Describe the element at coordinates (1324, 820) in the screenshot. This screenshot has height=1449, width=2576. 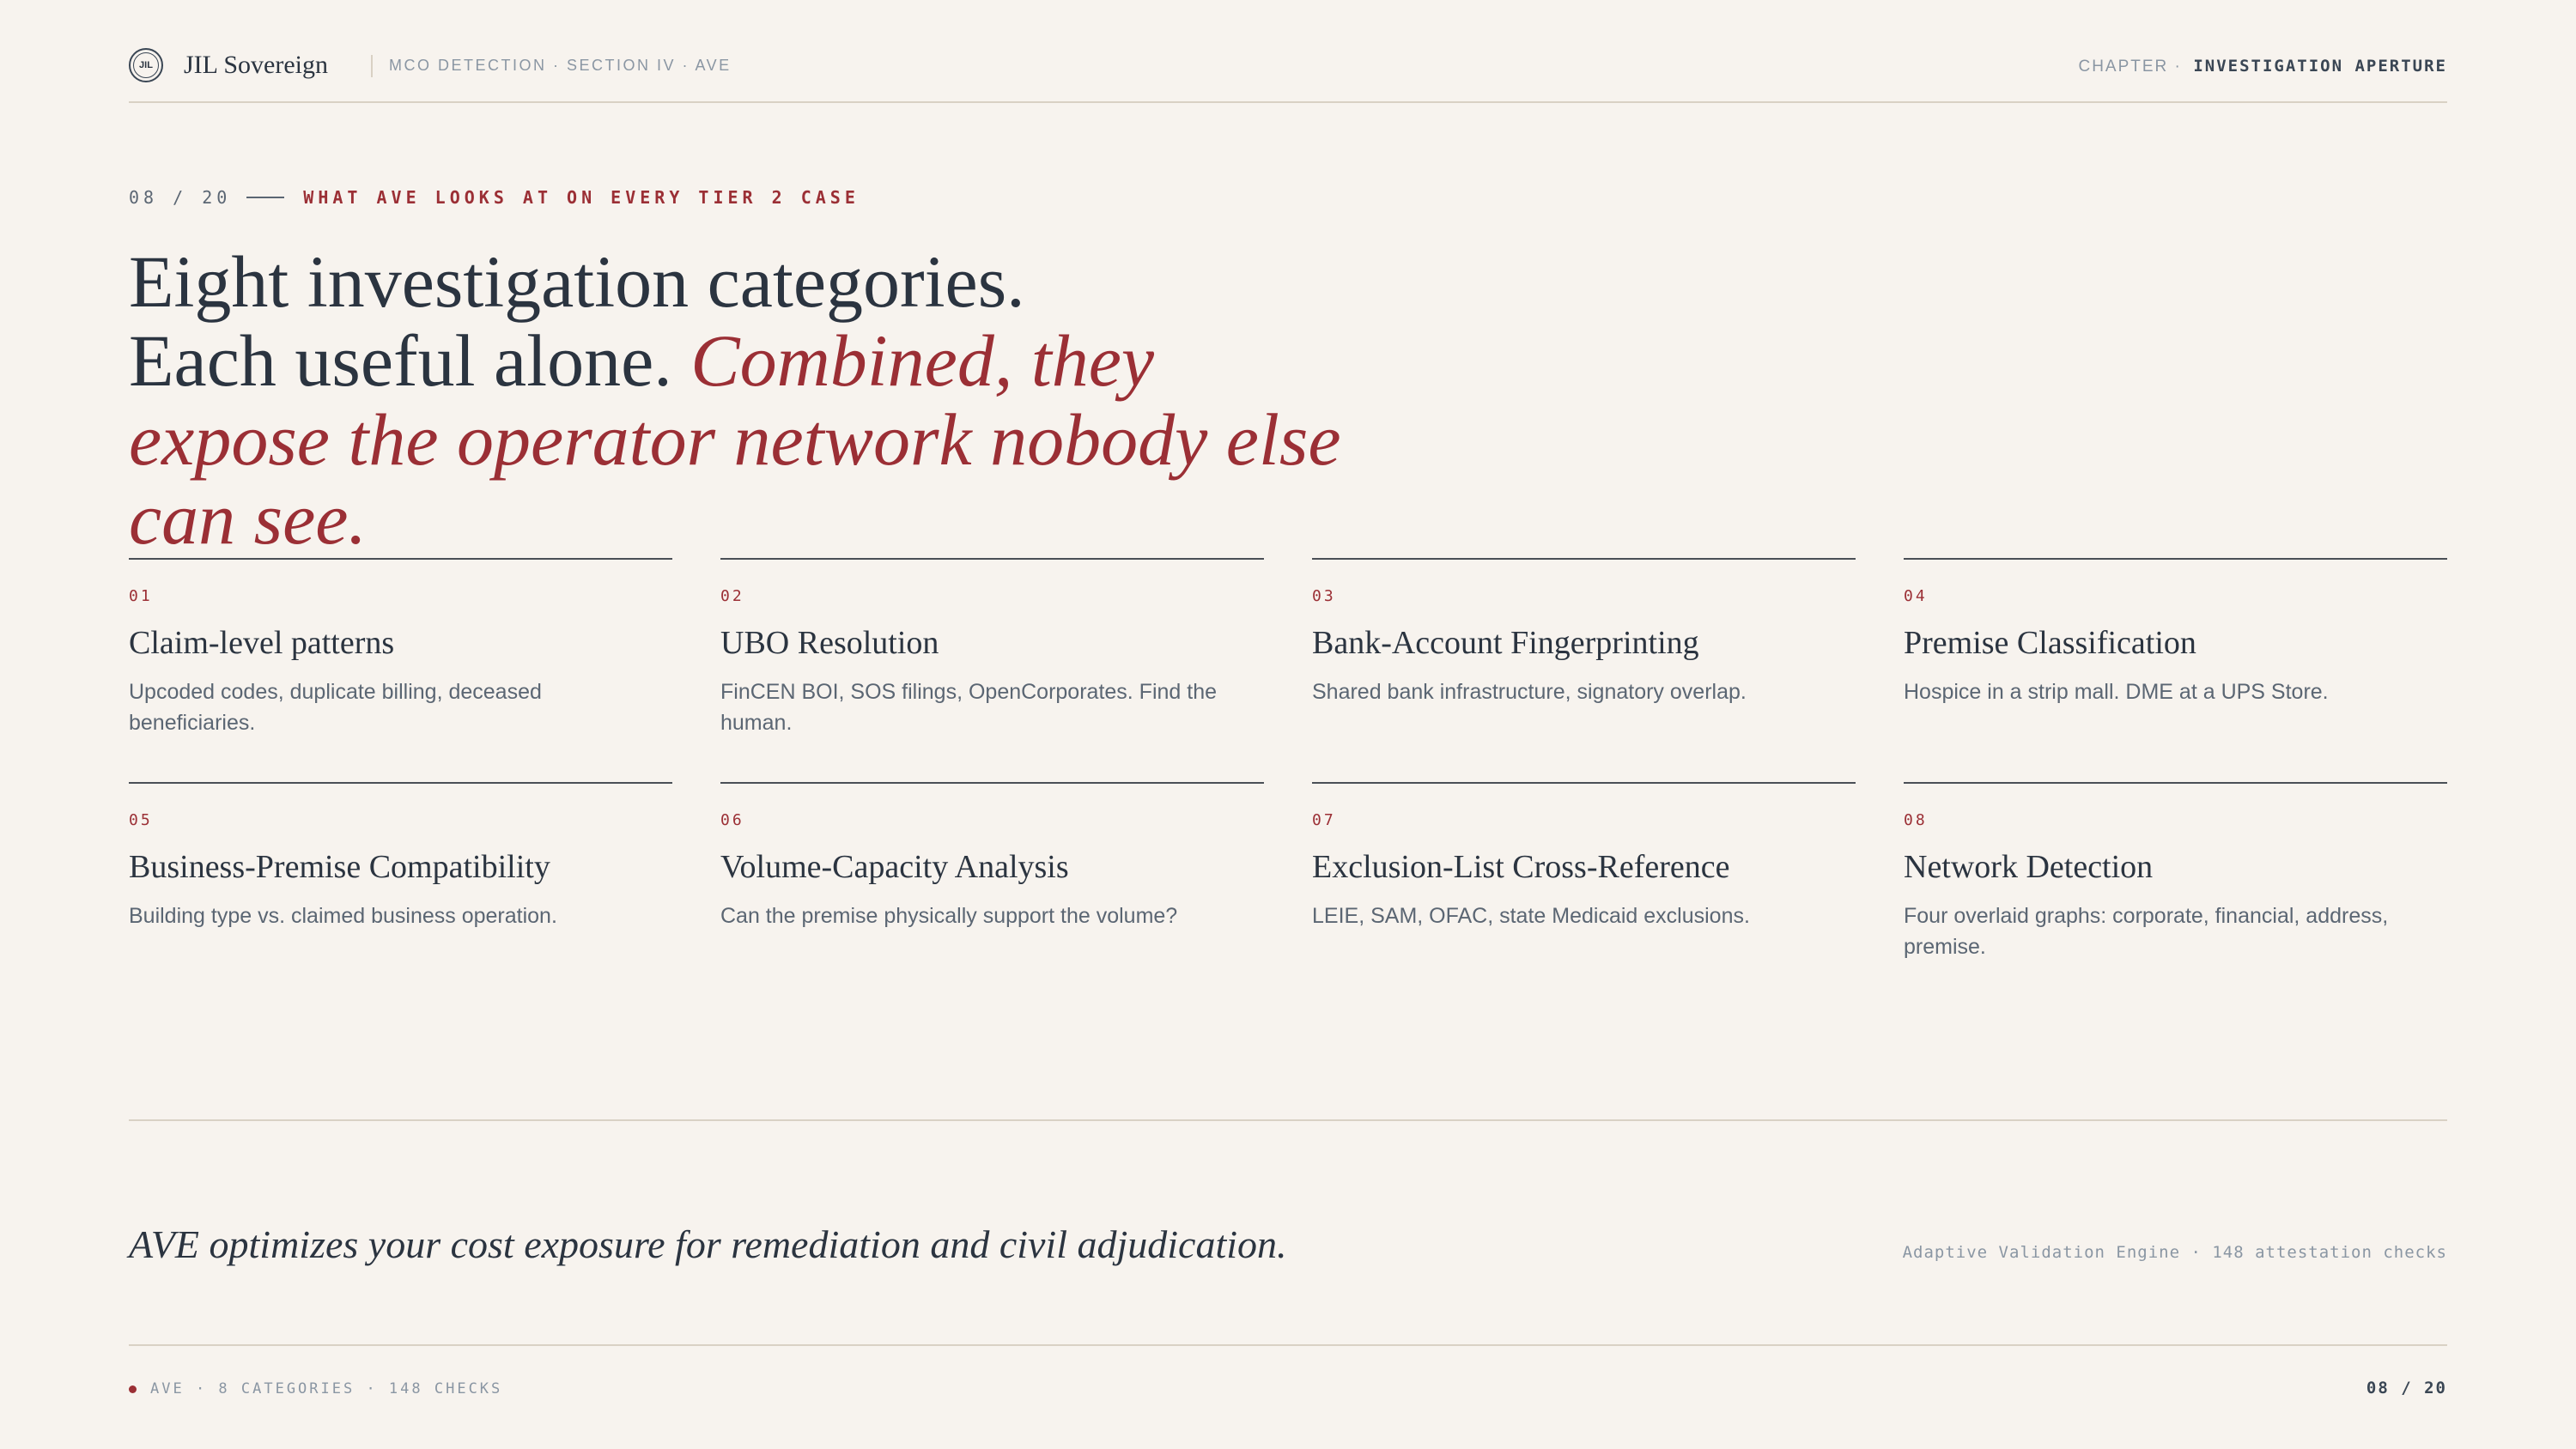
I see `category-number: 07` at that location.